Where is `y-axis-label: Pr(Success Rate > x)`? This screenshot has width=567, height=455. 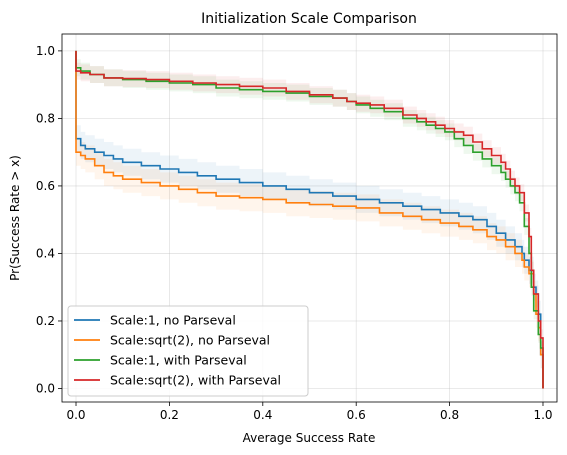
y-axis-label: Pr(Success Rate > x) is located at coordinates (15, 218).